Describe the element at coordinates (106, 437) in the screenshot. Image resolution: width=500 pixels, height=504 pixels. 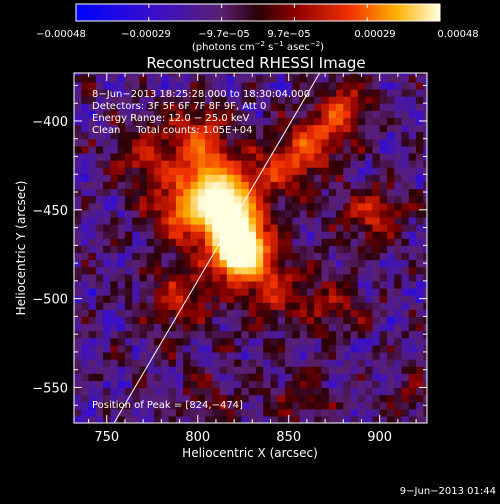
I see `x-tick-label: 750` at that location.